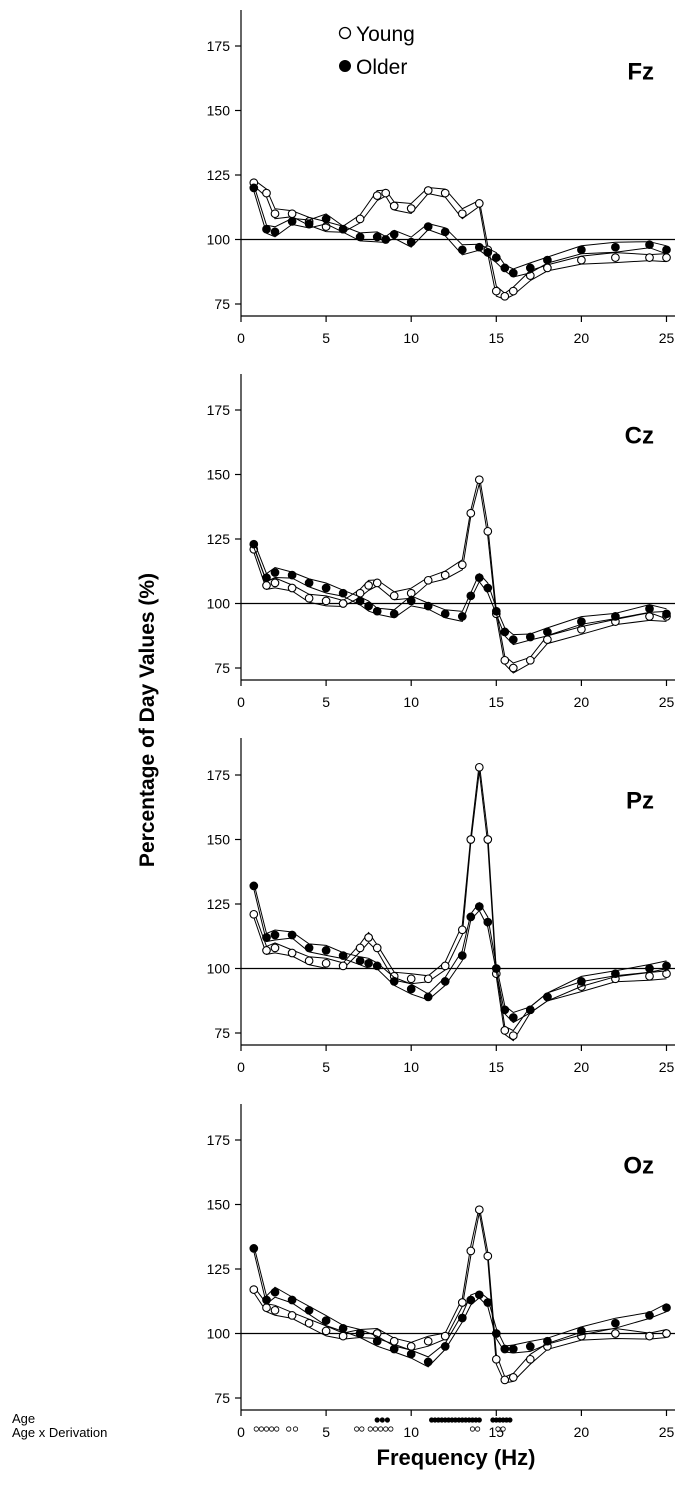  Describe the element at coordinates (497, 1067) in the screenshot. I see `x-tick-label: 15` at that location.